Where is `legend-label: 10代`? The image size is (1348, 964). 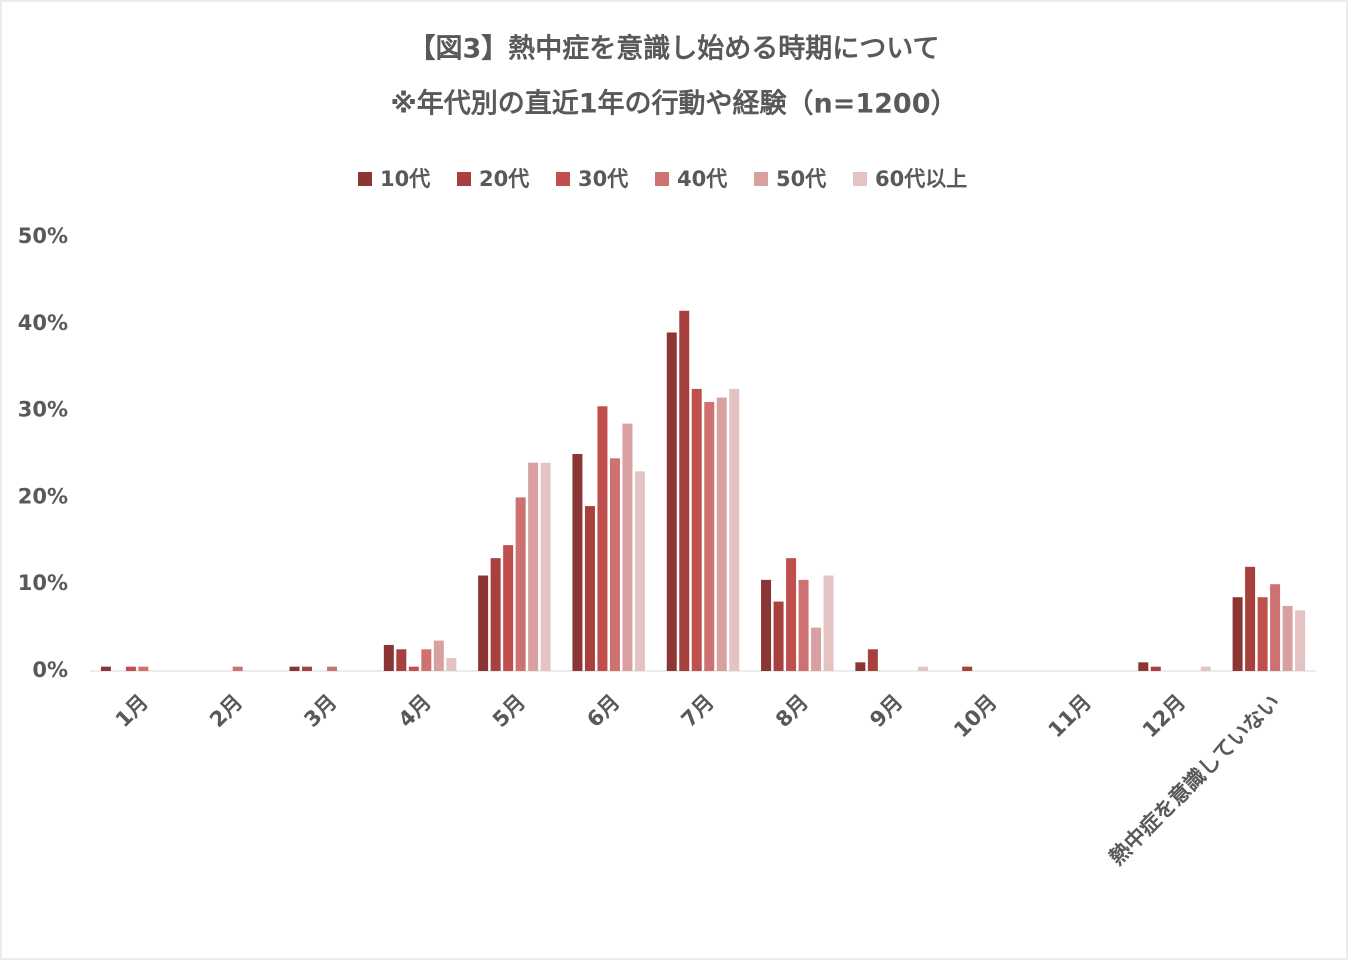
legend-label: 10代 is located at coordinates (405, 179).